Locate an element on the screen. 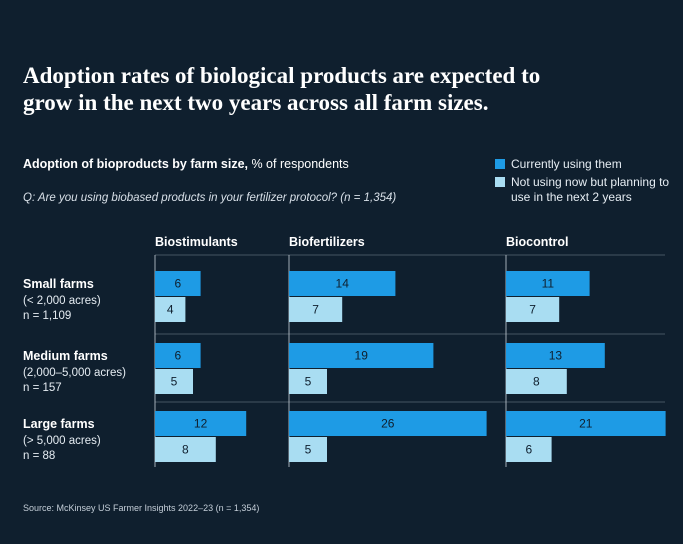 The width and height of the screenshot is (683, 544). subtitle-bold: Adoption of bioproducts by farm size, is located at coordinates (135, 164).